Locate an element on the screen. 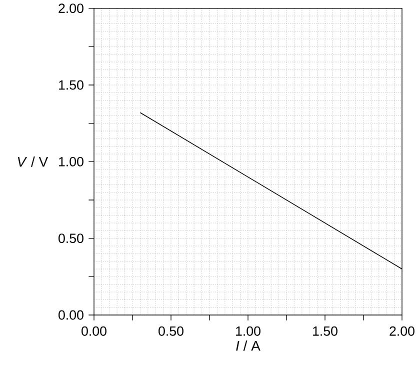  y-tick-label: 0.00 is located at coordinates (71, 315).